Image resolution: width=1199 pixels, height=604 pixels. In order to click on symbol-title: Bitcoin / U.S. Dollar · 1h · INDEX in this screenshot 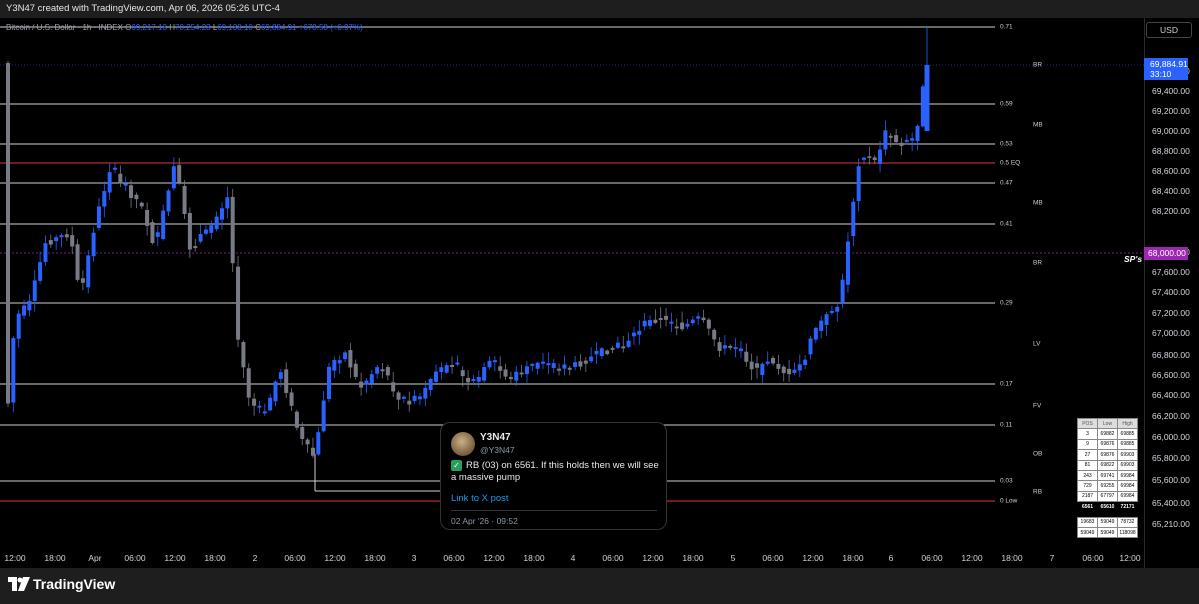, I will do `click(64, 27)`.